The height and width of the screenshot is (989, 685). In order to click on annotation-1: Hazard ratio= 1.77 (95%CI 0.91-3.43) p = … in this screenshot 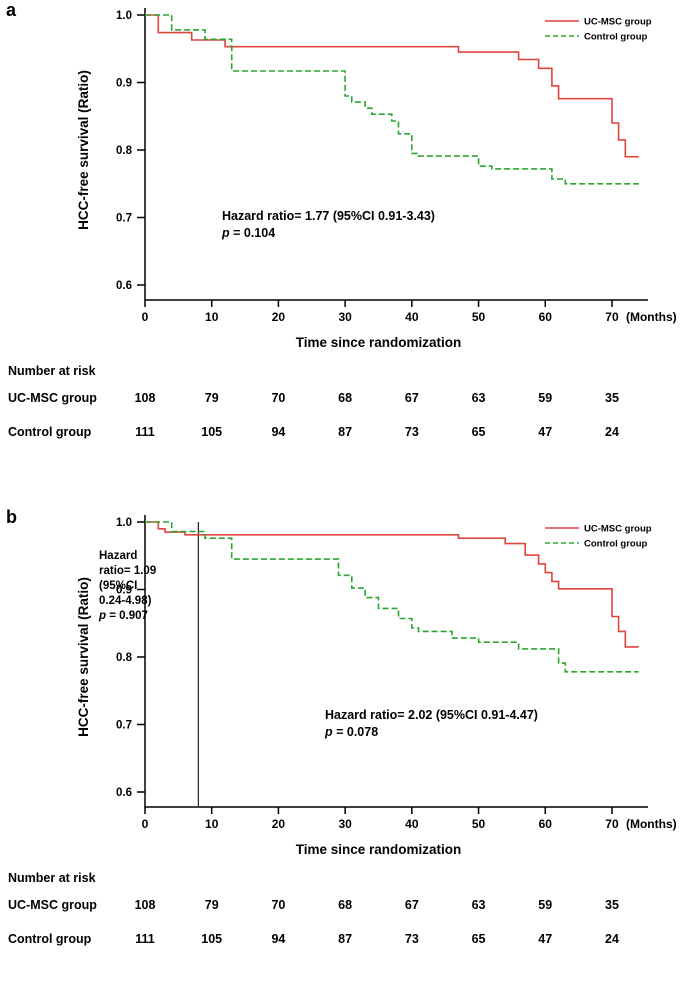, I will do `click(328, 224)`.